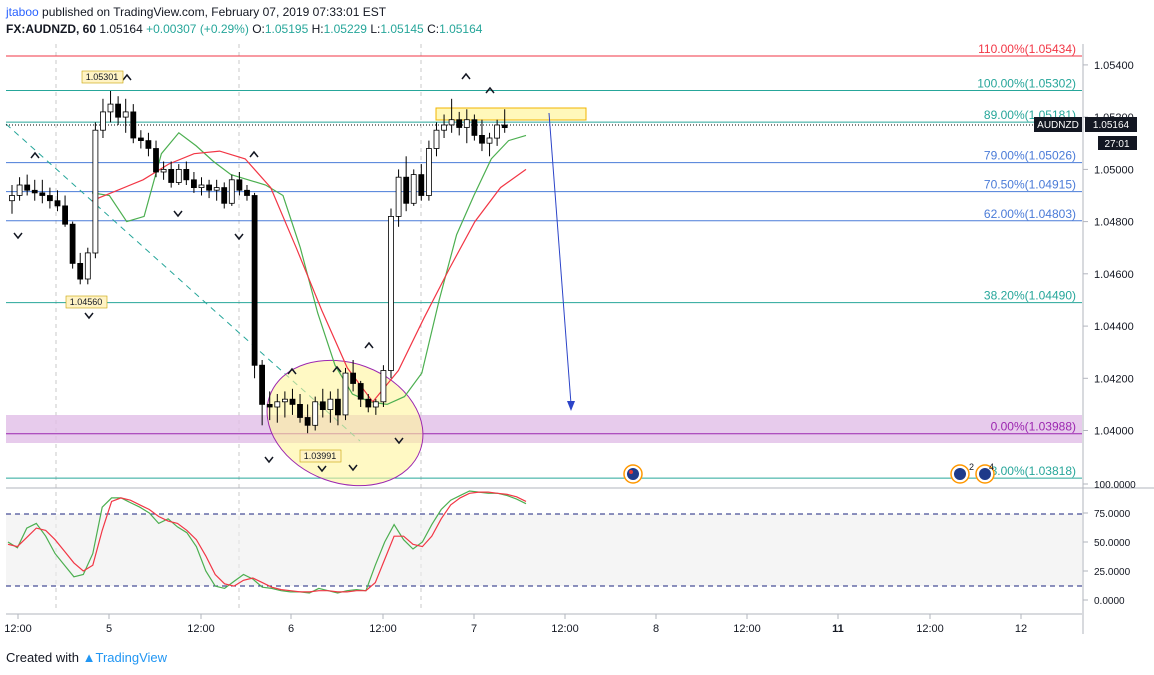  What do you see at coordinates (317, 29) in the screenshot?
I see `high-label: H:` at bounding box center [317, 29].